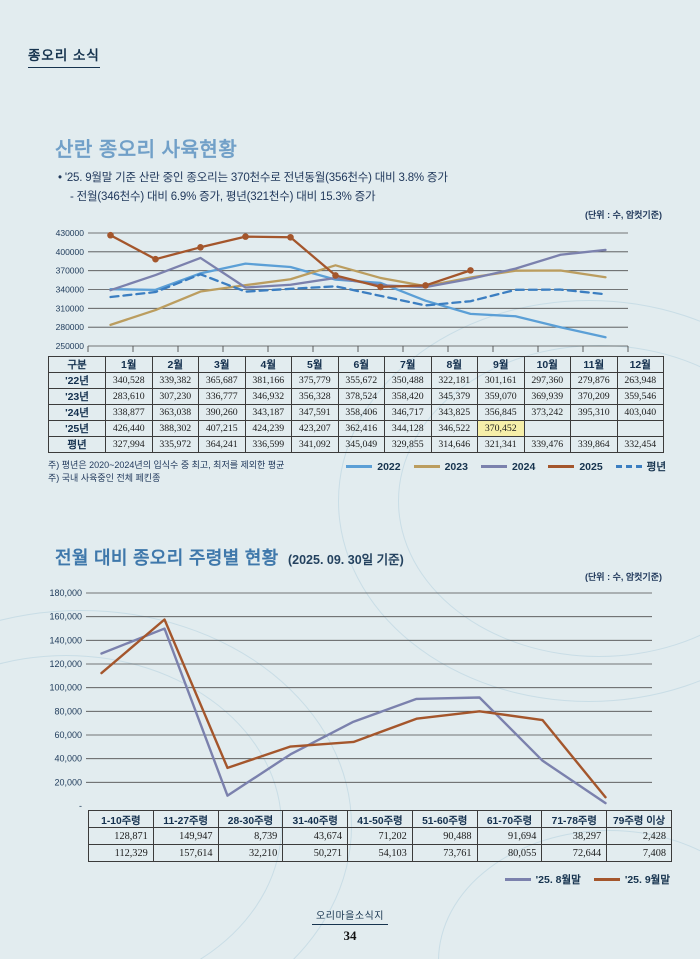 The height and width of the screenshot is (959, 700). What do you see at coordinates (345, 560) in the screenshot?
I see `section2-subtitle: (2025. 09. 30일 기준)` at bounding box center [345, 560].